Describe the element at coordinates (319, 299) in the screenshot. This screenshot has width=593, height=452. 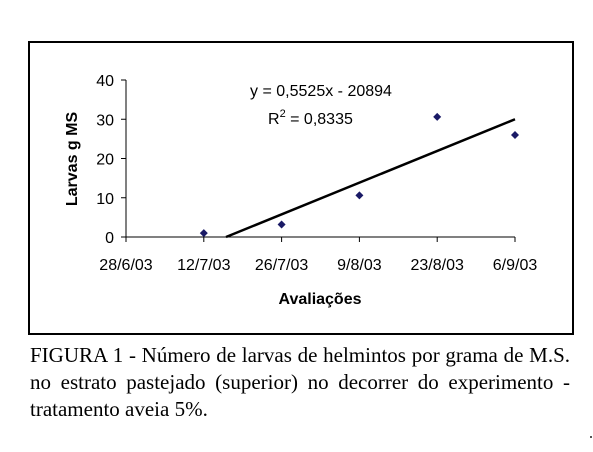
I see `x-axis-title: Avaliações` at that location.